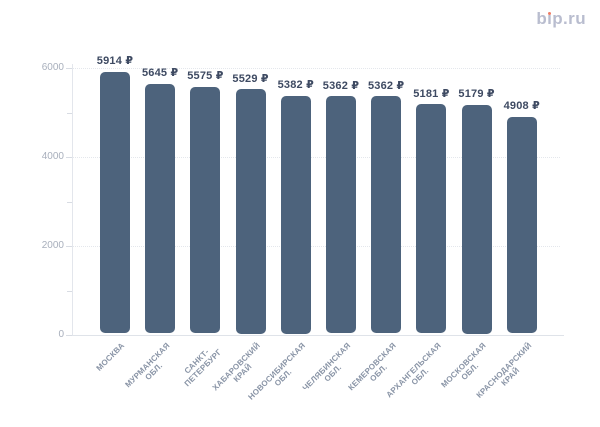 This screenshot has width=600, height=427. What do you see at coordinates (250, 78) in the screenshot?
I see `bar-value-label: 5529 ₽` at bounding box center [250, 78].